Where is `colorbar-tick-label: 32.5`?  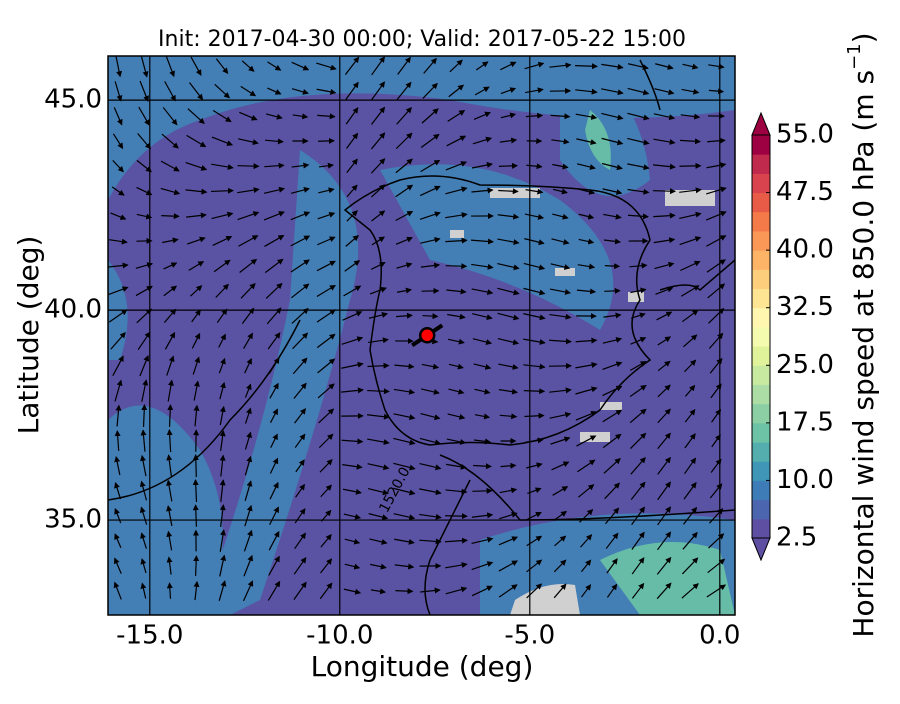 colorbar-tick-label: 32.5 is located at coordinates (805, 307).